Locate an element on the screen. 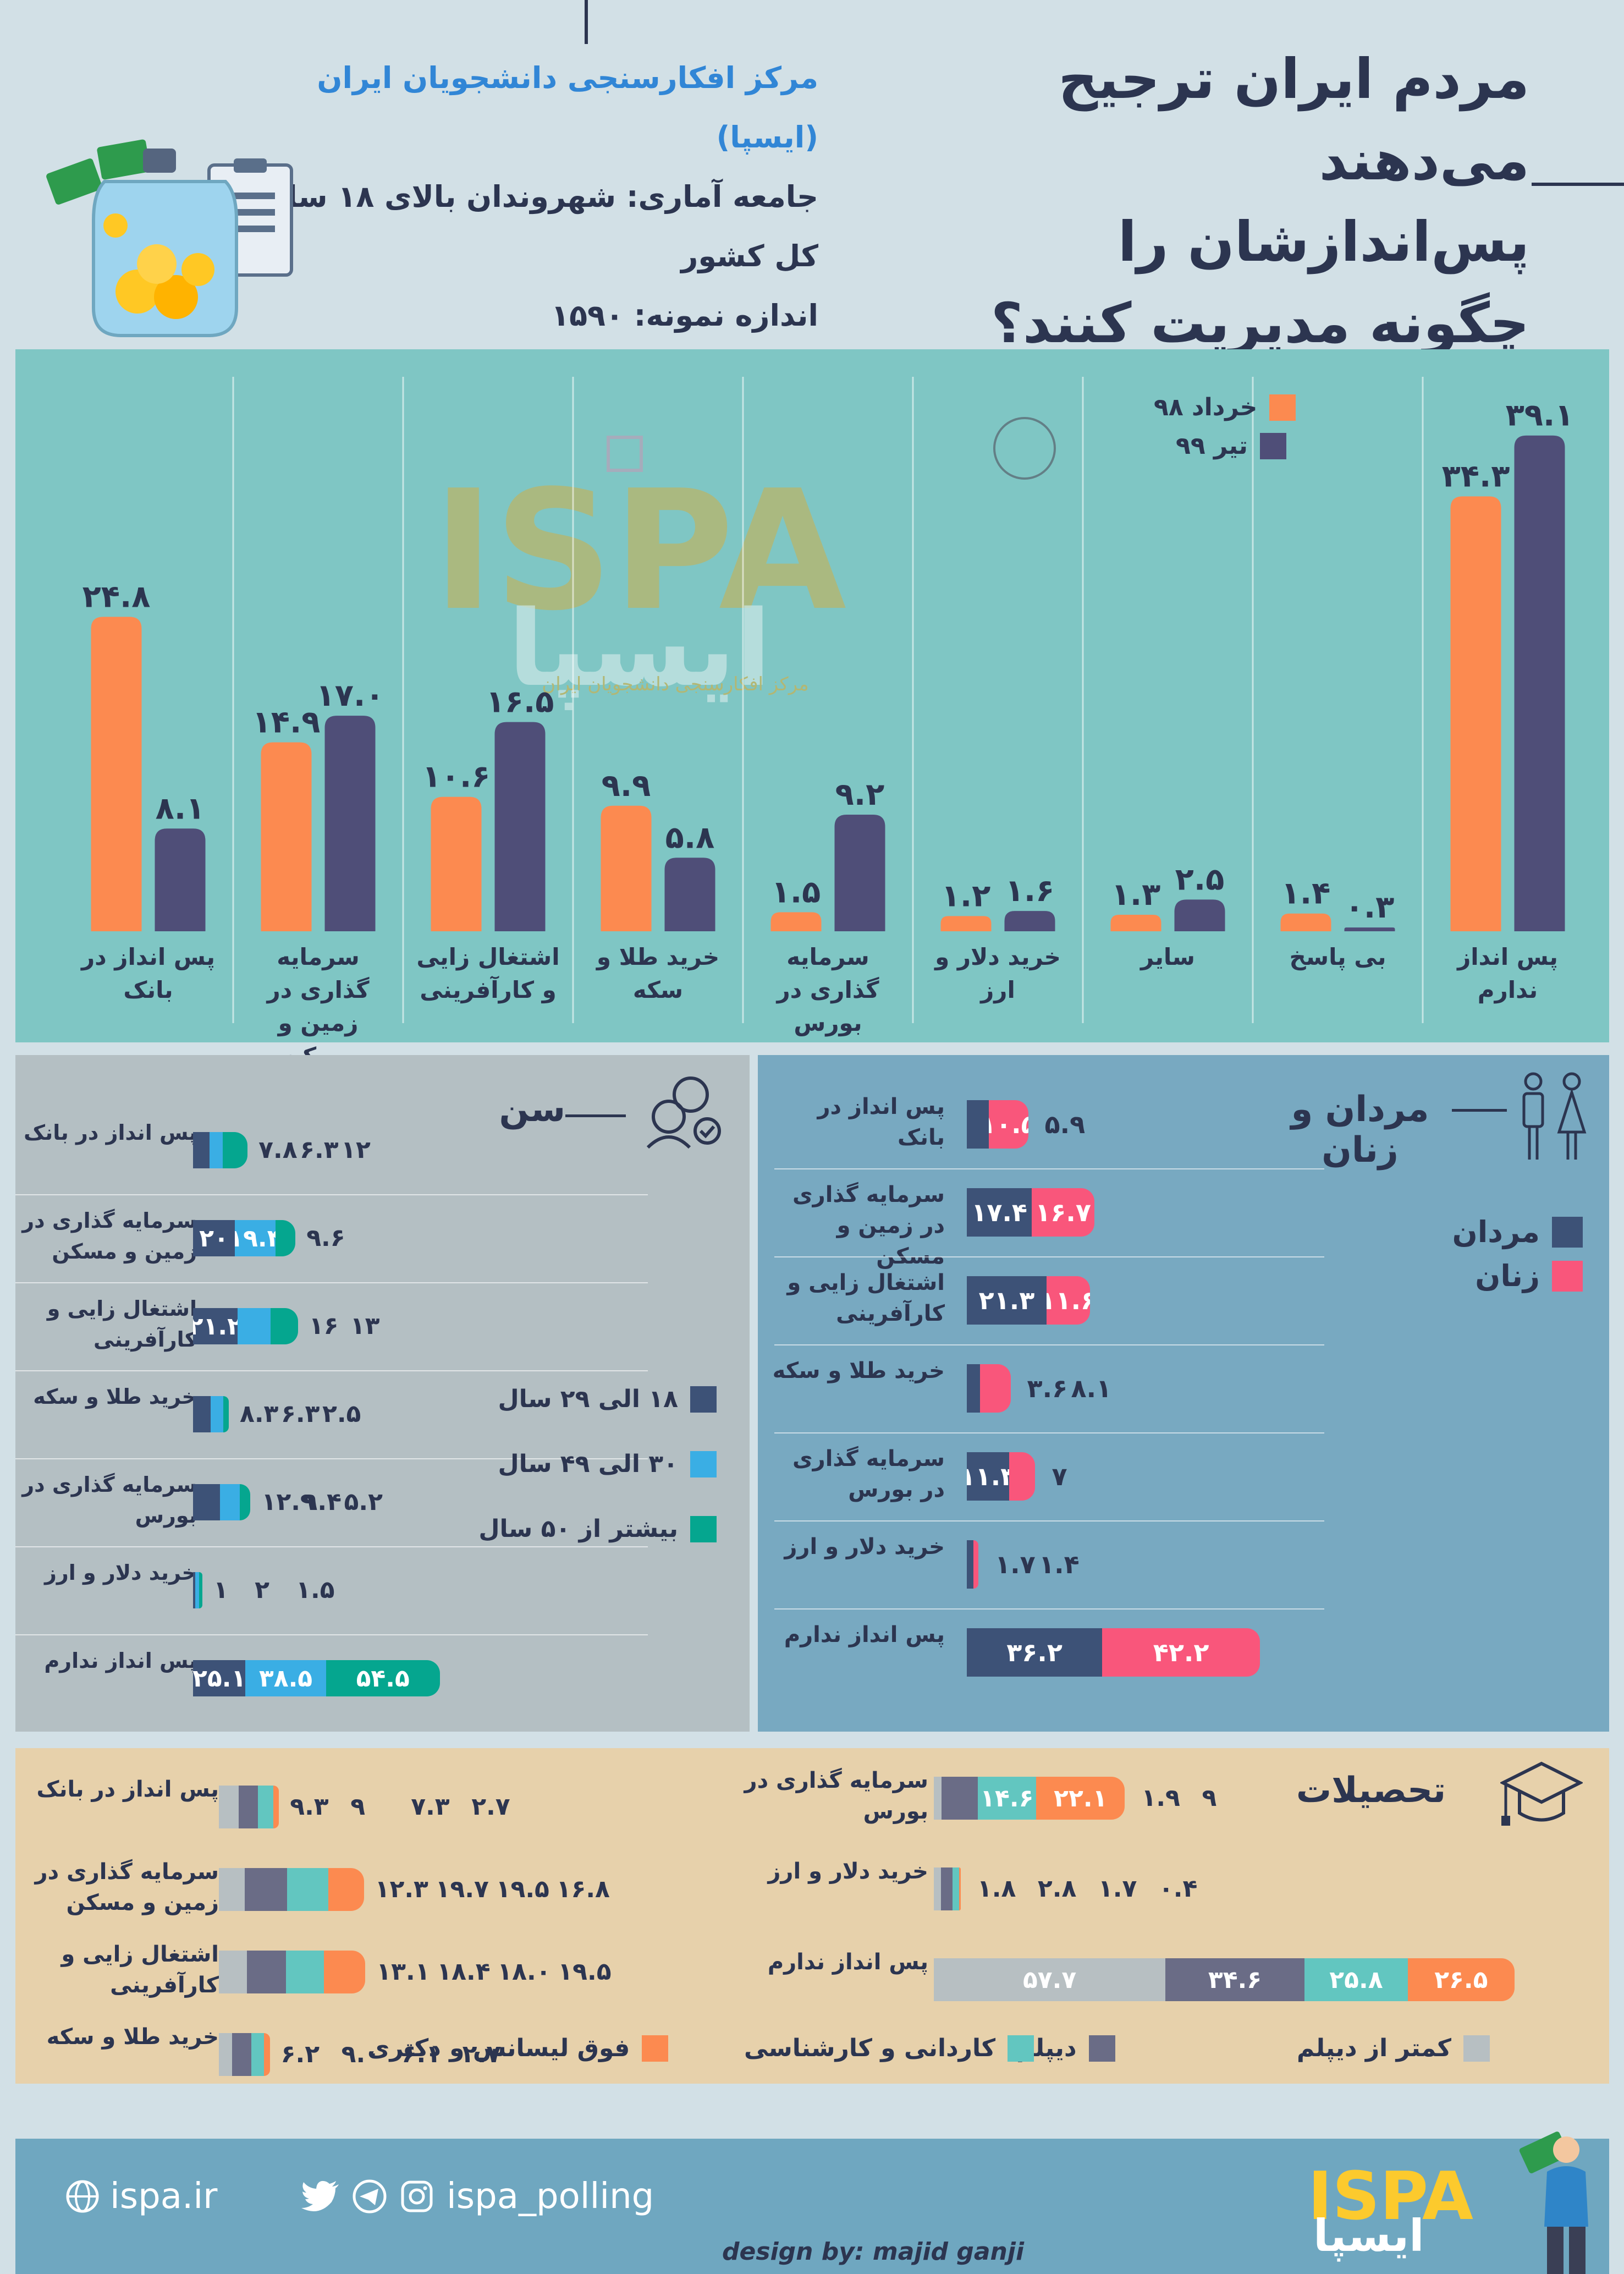 The width and height of the screenshot is (1624, 2274). segment-value-outside: ۱۹.۷ is located at coordinates (462, 1889).